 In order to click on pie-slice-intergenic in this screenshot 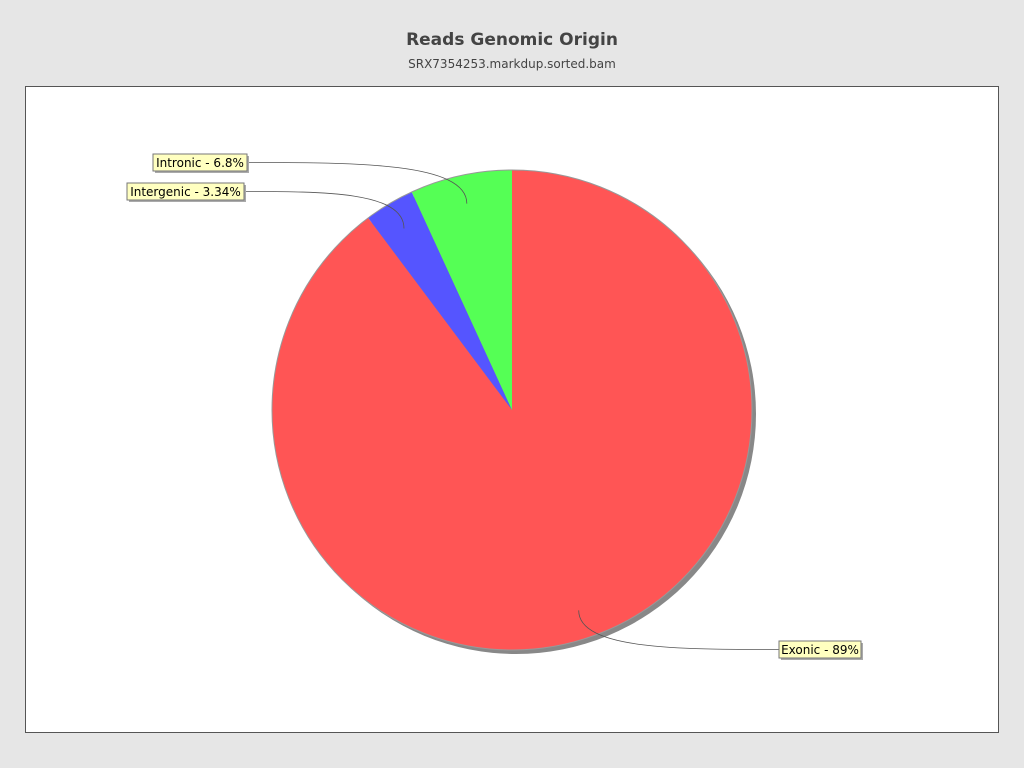, I will do `click(440, 300)`.